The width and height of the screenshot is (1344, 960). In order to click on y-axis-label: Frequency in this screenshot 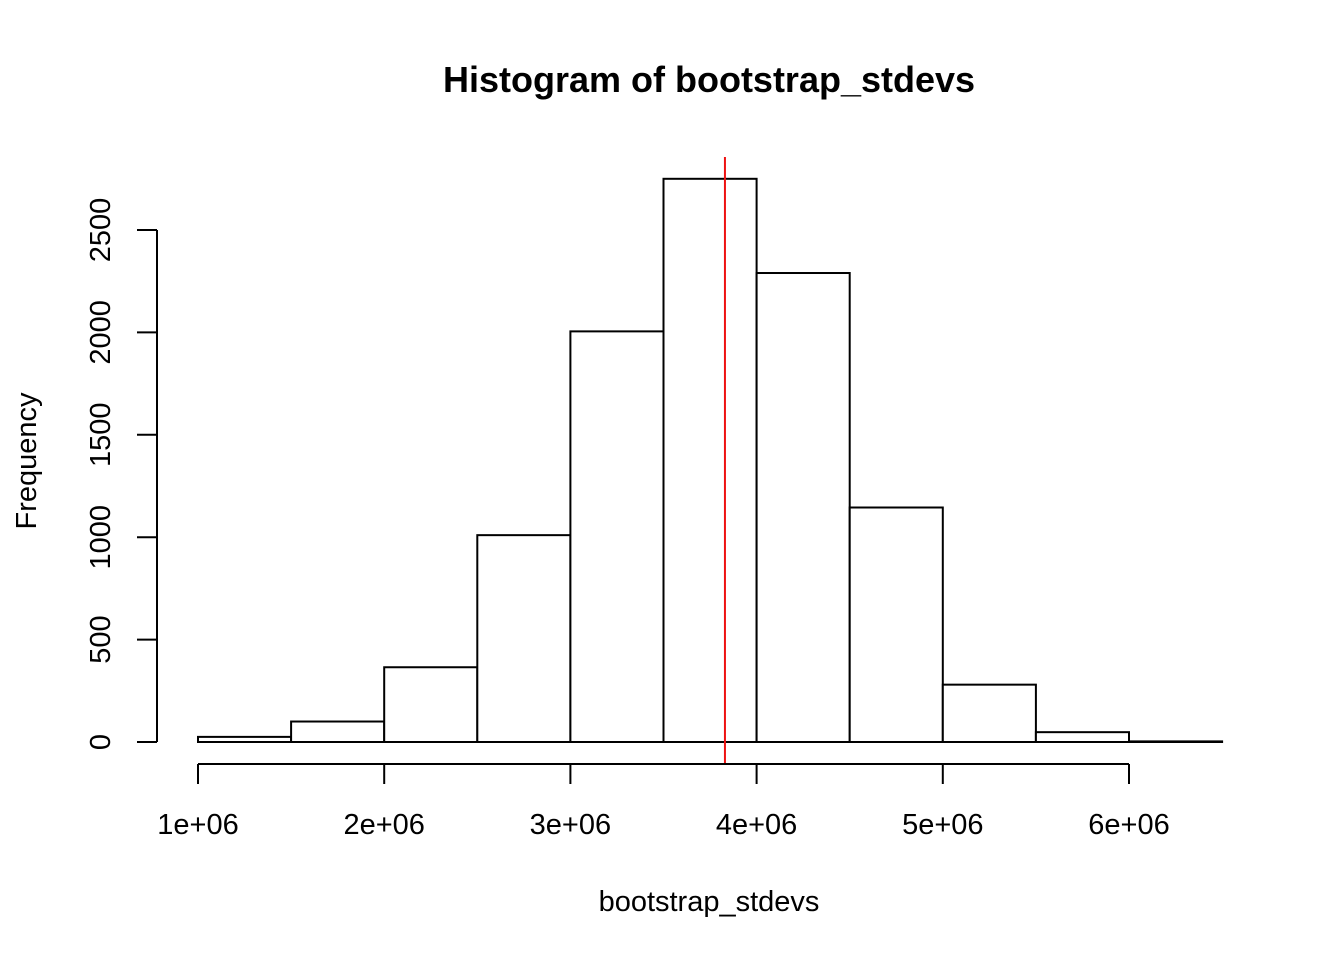, I will do `click(27, 461)`.